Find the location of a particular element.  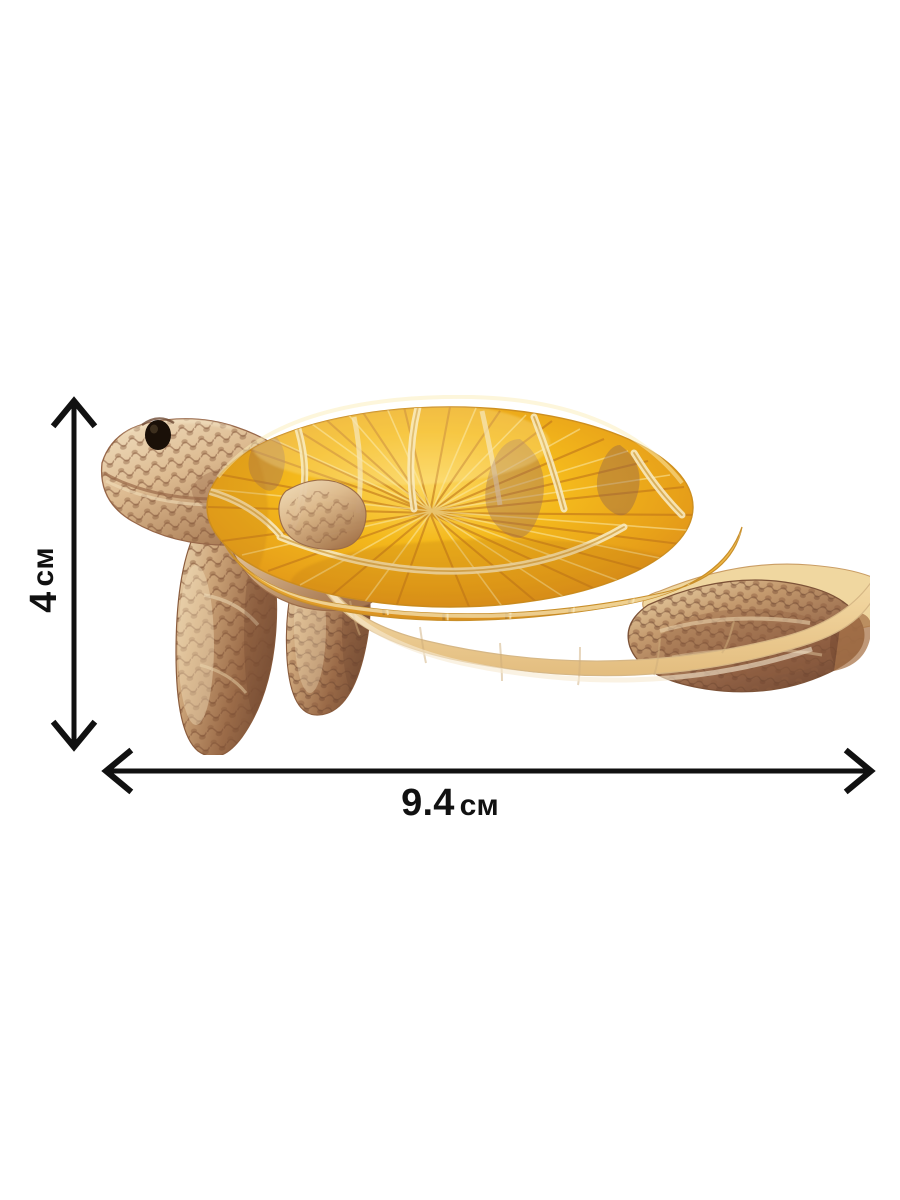

horizontal-dimension-unit: см is located at coordinates (479, 805).